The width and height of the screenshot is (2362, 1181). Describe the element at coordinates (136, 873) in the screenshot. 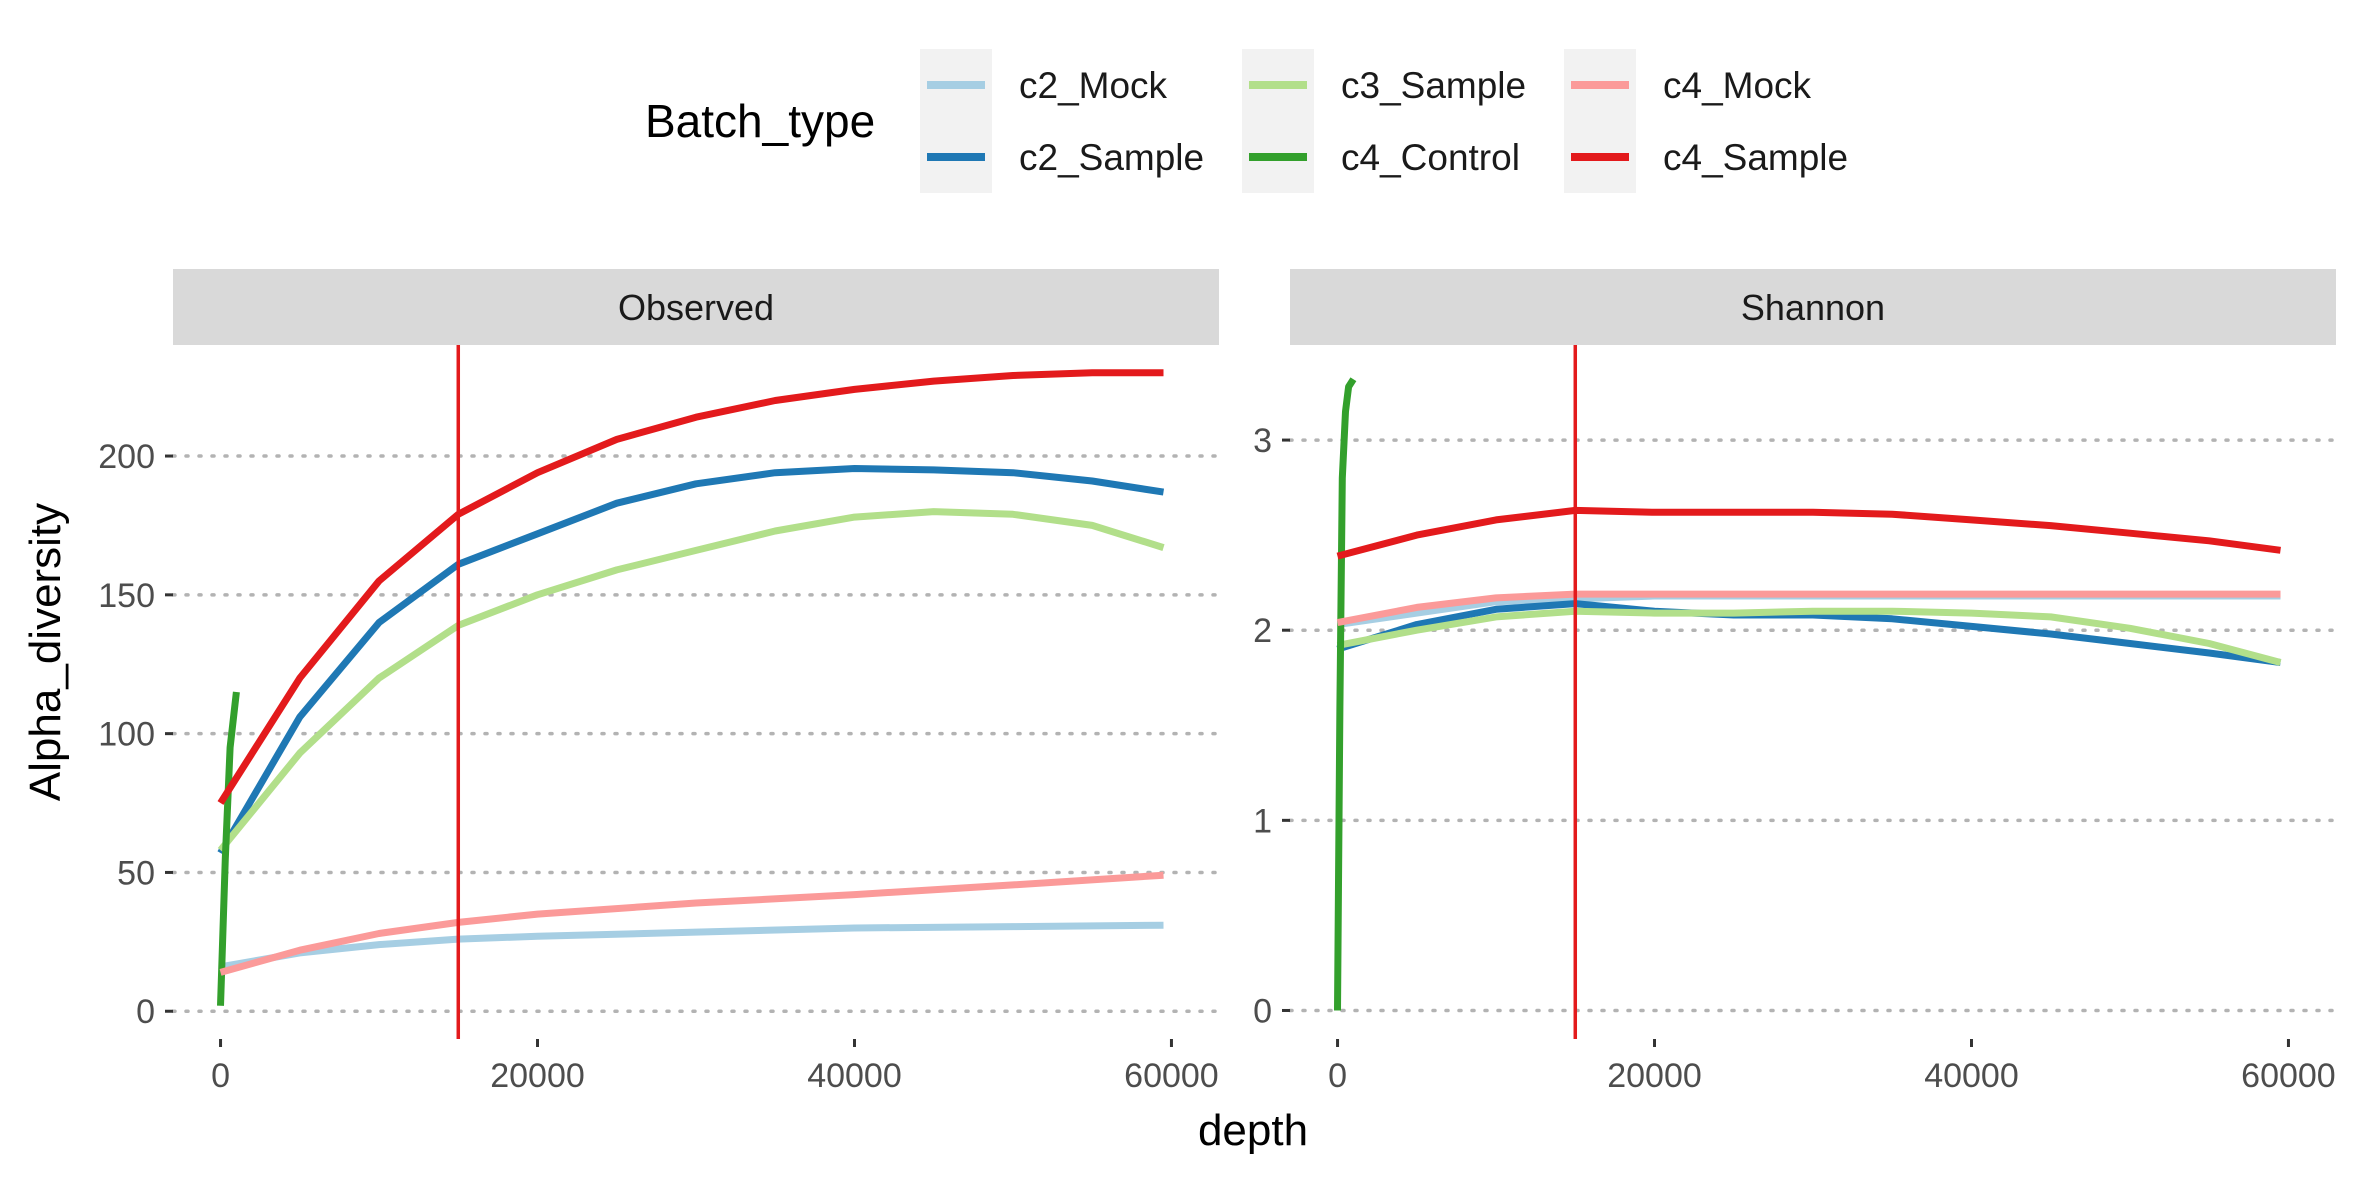

I see `y-tick-label: 50` at that location.